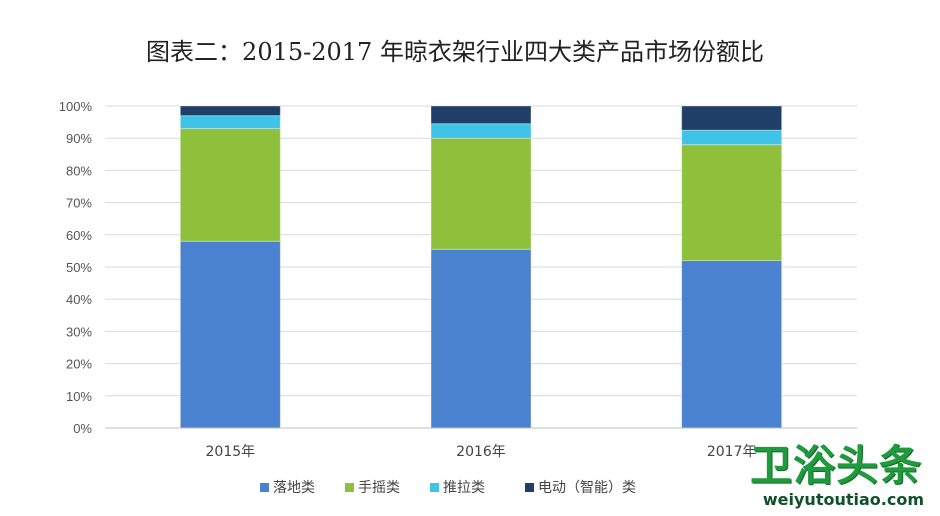 The height and width of the screenshot is (516, 940). What do you see at coordinates (82, 428) in the screenshot?
I see `y-tick-label: 0%` at bounding box center [82, 428].